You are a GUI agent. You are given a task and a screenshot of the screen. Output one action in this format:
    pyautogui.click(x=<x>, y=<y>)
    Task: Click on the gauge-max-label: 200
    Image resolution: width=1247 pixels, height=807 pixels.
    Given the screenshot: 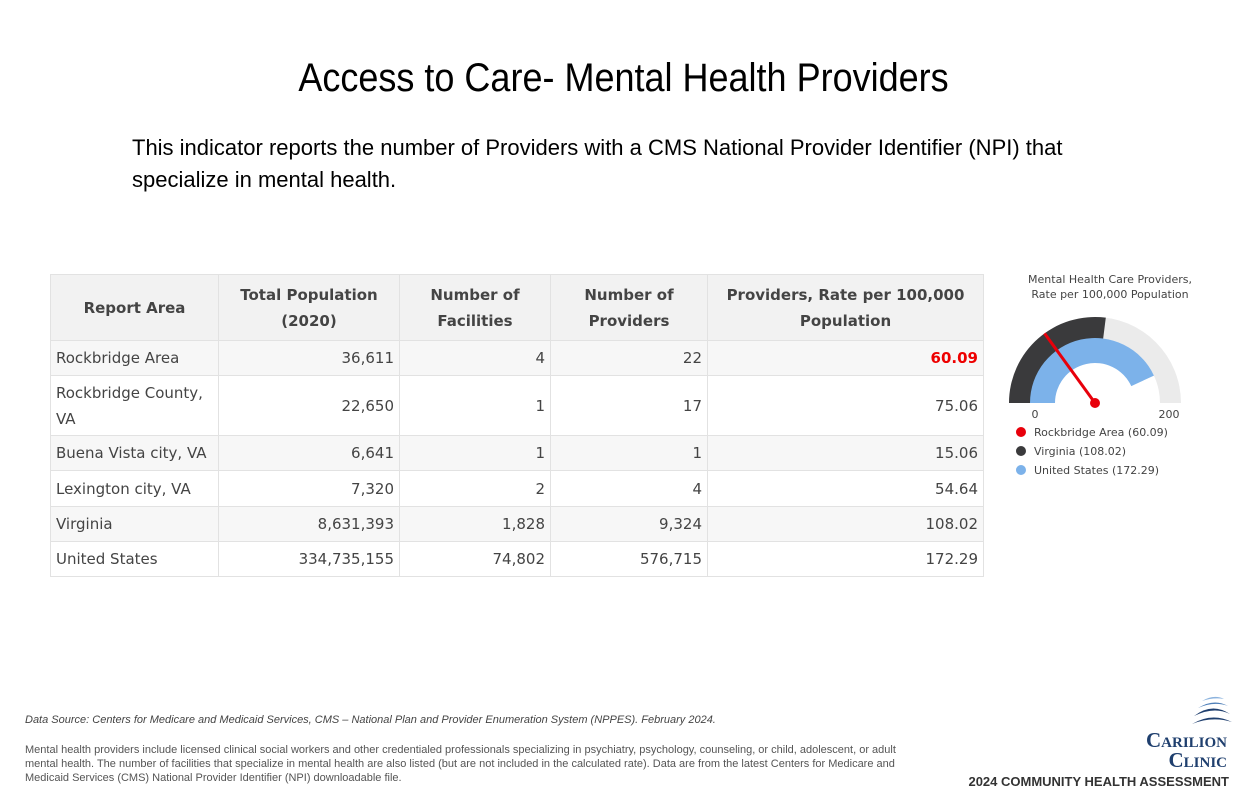 What is the action you would take?
    pyautogui.click(x=1169, y=414)
    